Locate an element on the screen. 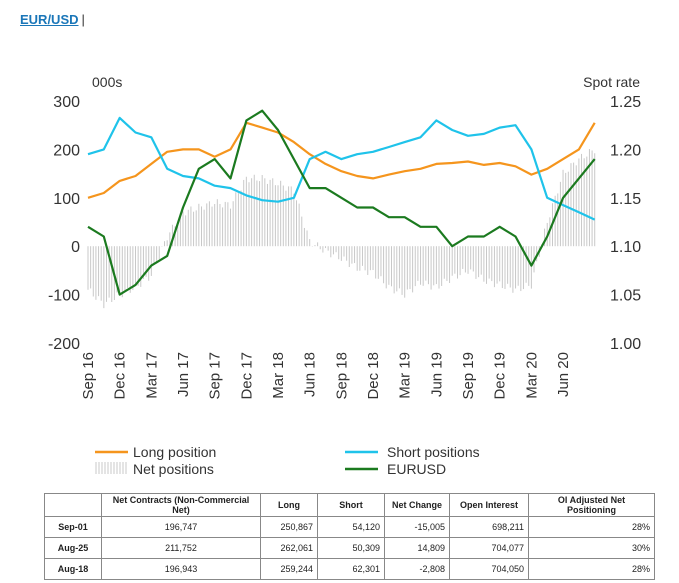 The height and width of the screenshot is (583, 679). table-cell: 698,211 is located at coordinates (489, 527).